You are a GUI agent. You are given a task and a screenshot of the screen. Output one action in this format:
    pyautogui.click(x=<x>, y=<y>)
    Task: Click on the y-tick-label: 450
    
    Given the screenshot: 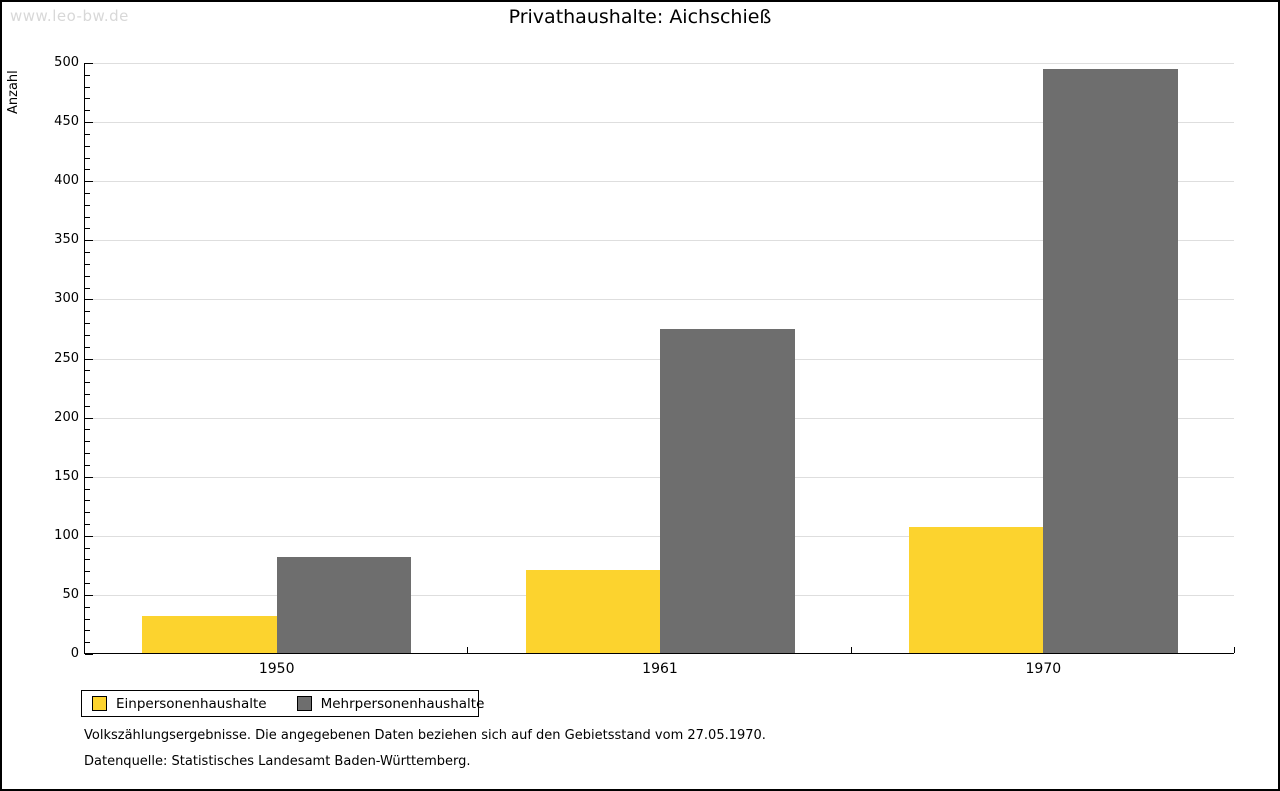 What is the action you would take?
    pyautogui.click(x=66, y=122)
    